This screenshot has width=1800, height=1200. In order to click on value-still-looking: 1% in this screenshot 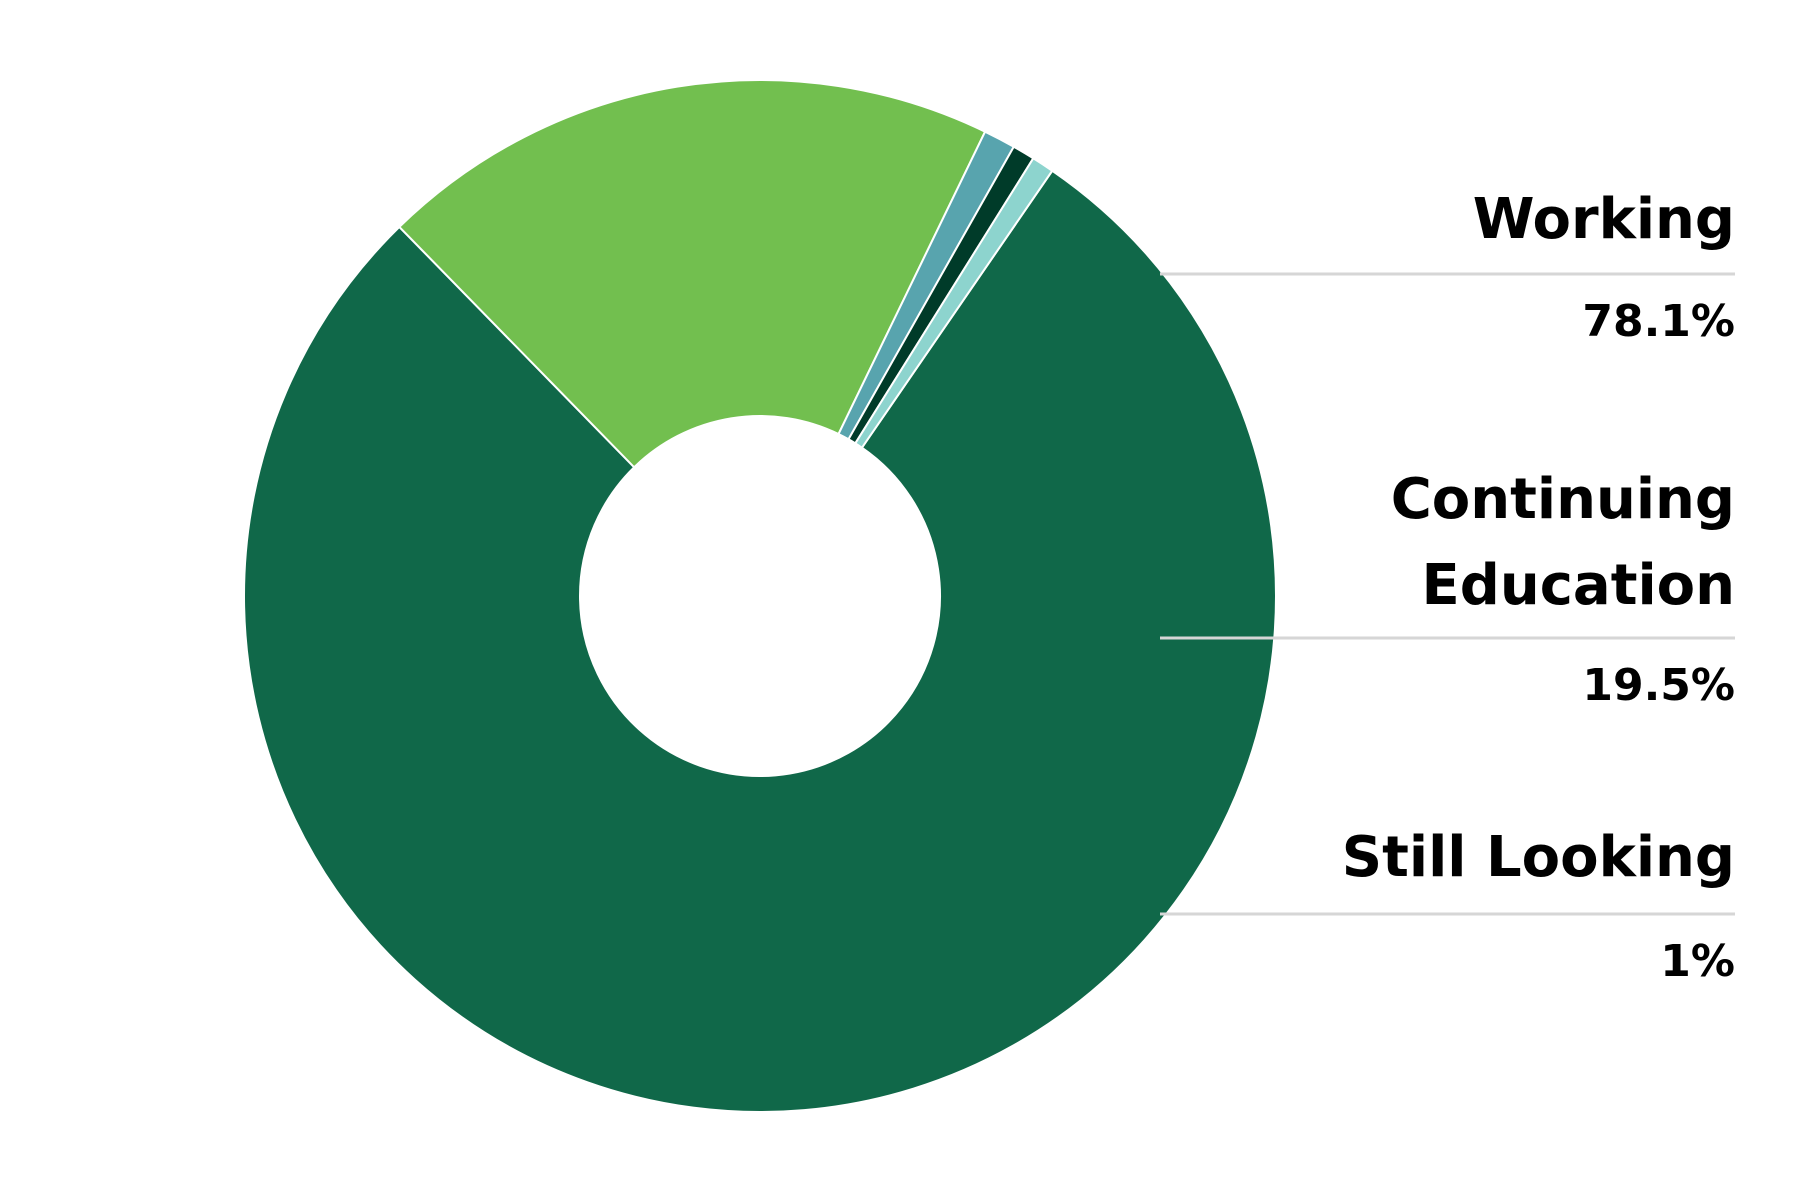, I will do `click(1697, 961)`.